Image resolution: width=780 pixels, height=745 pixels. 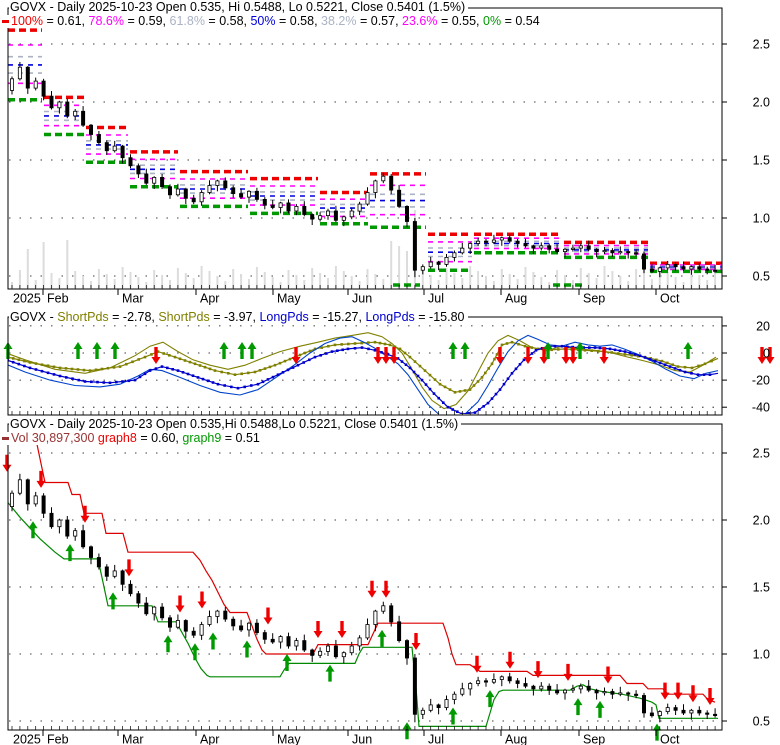 What do you see at coordinates (516, 299) in the screenshot?
I see `month-label: Aug` at bounding box center [516, 299].